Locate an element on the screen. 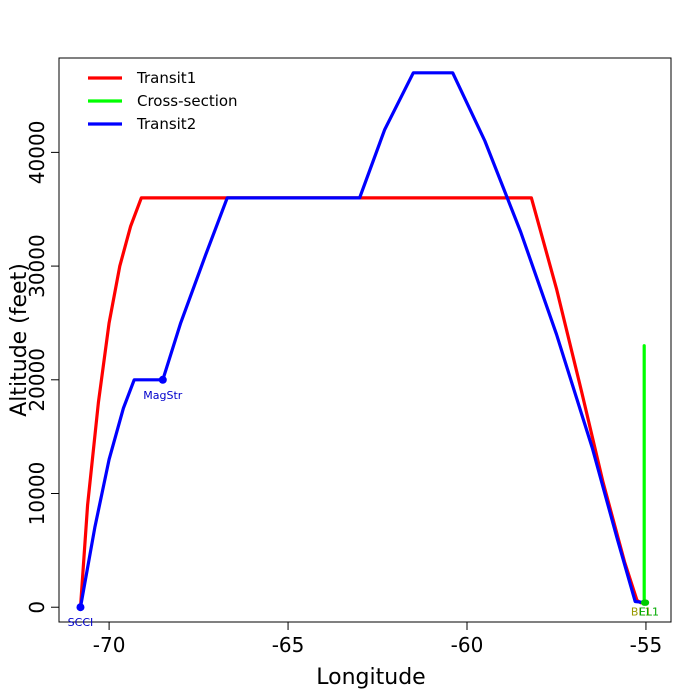  end-label-bl1: BL1 is located at coordinates (641, 612).